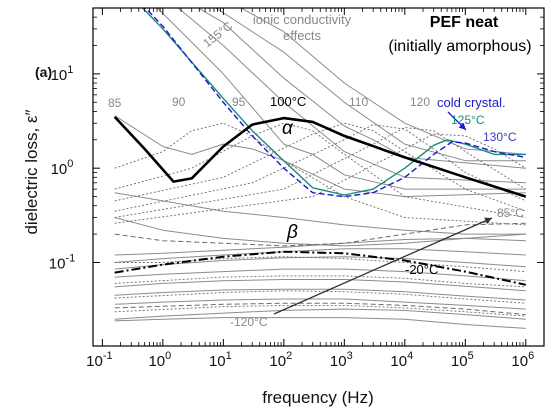 The width and height of the screenshot is (550, 415). Describe the element at coordinates (317, 397) in the screenshot. I see `x-axis-label: frequency (Hz)` at that location.